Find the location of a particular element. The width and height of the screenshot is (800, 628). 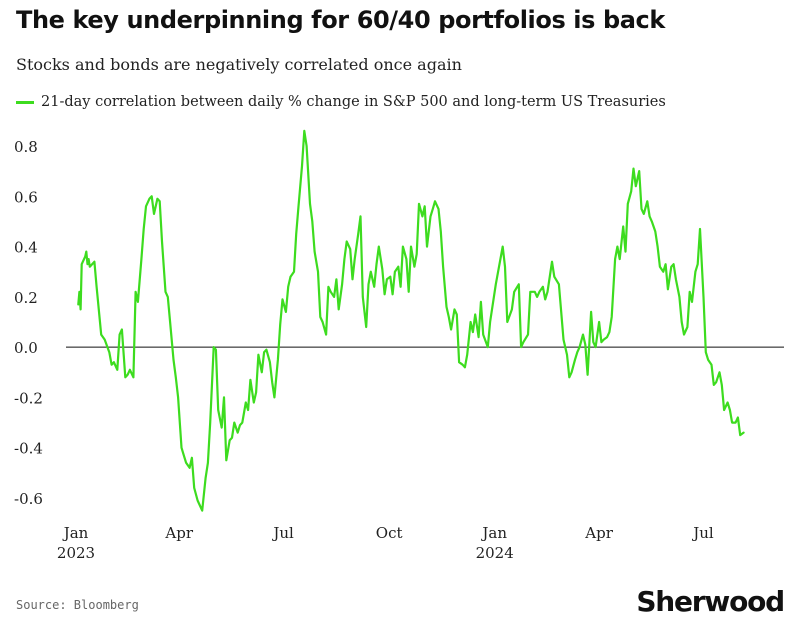

x-tick-year-label: 2024 is located at coordinates (495, 553).